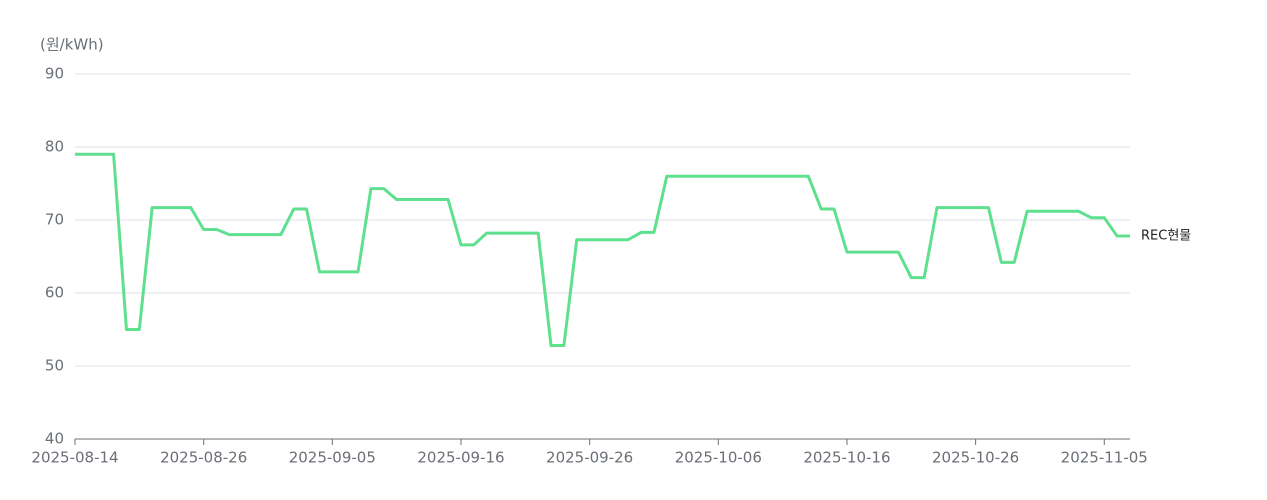  Describe the element at coordinates (846, 458) in the screenshot. I see `x-tick-label: 2025-10-16` at that location.